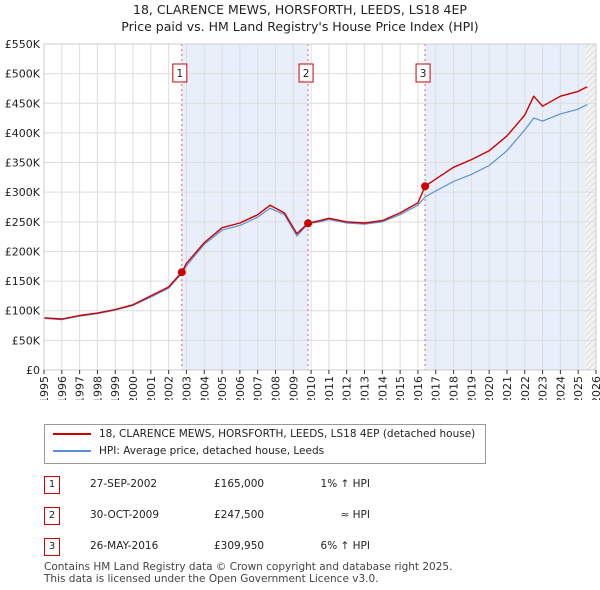  I want to click on y-tick-label: £50K, so click(26, 340).